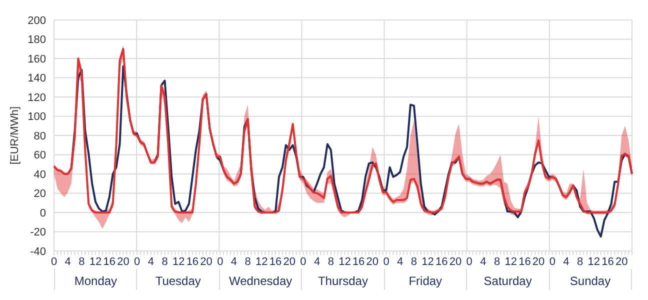  I want to click on y-tick-label: 100, so click(37, 117).